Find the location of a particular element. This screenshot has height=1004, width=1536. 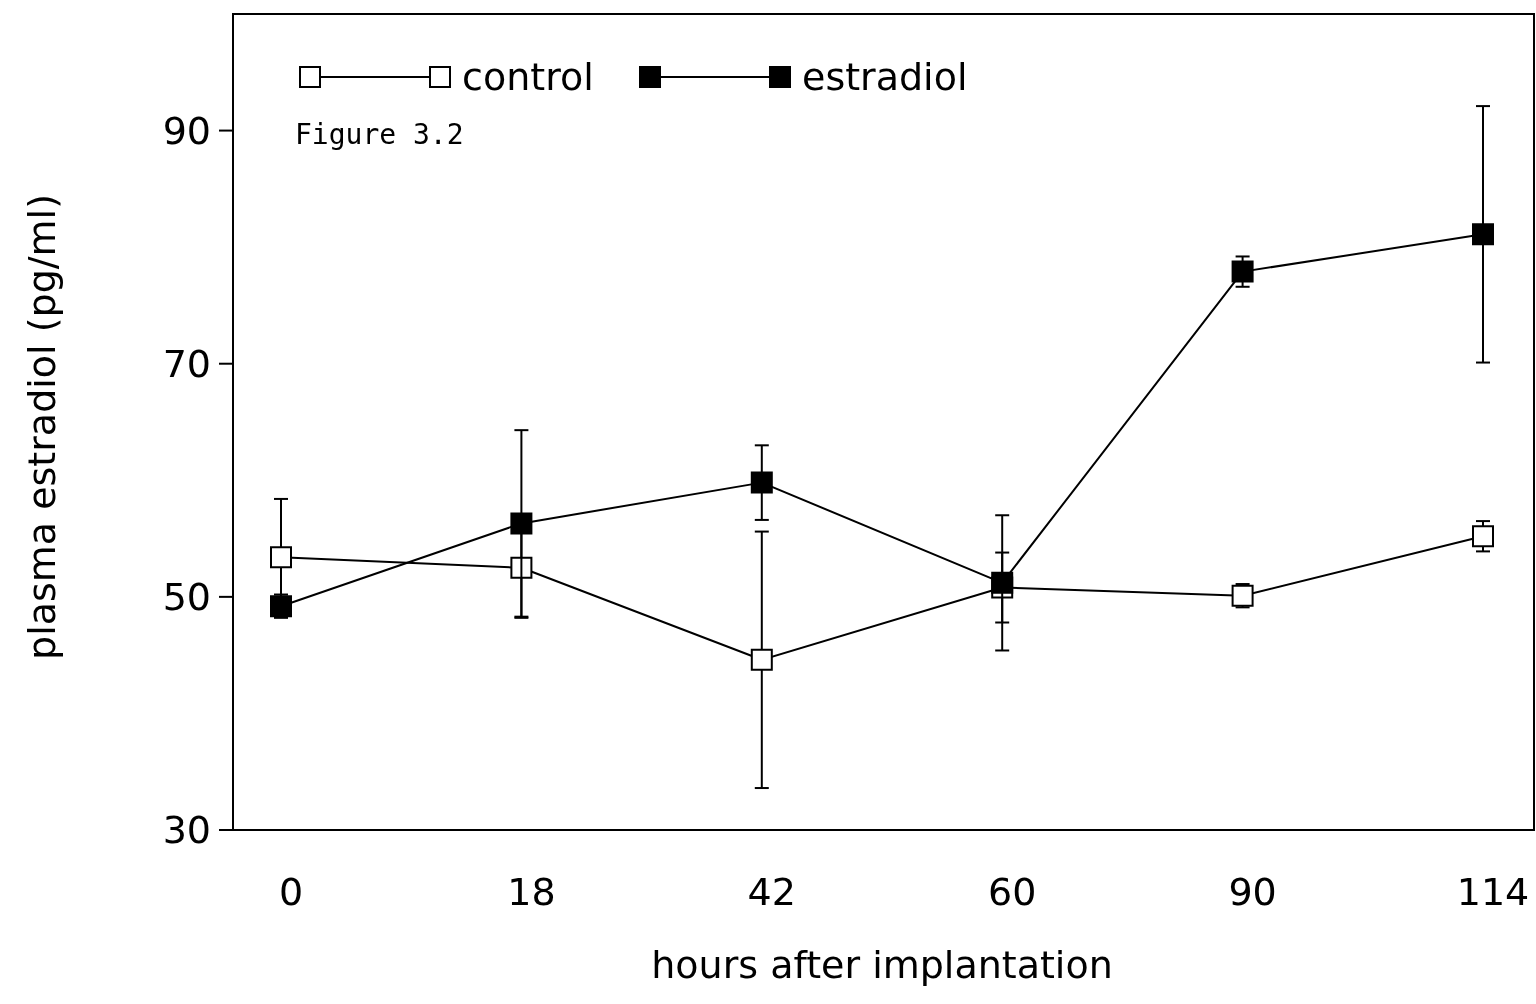

y-tick-label: 30 is located at coordinates (186, 830).